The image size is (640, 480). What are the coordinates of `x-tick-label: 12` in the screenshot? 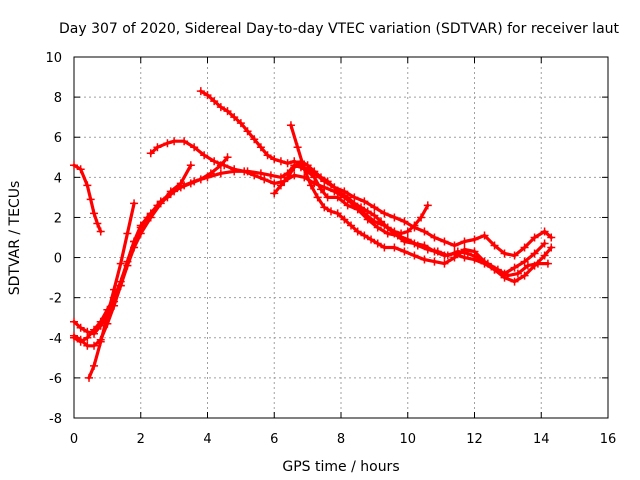 It's located at (474, 439).